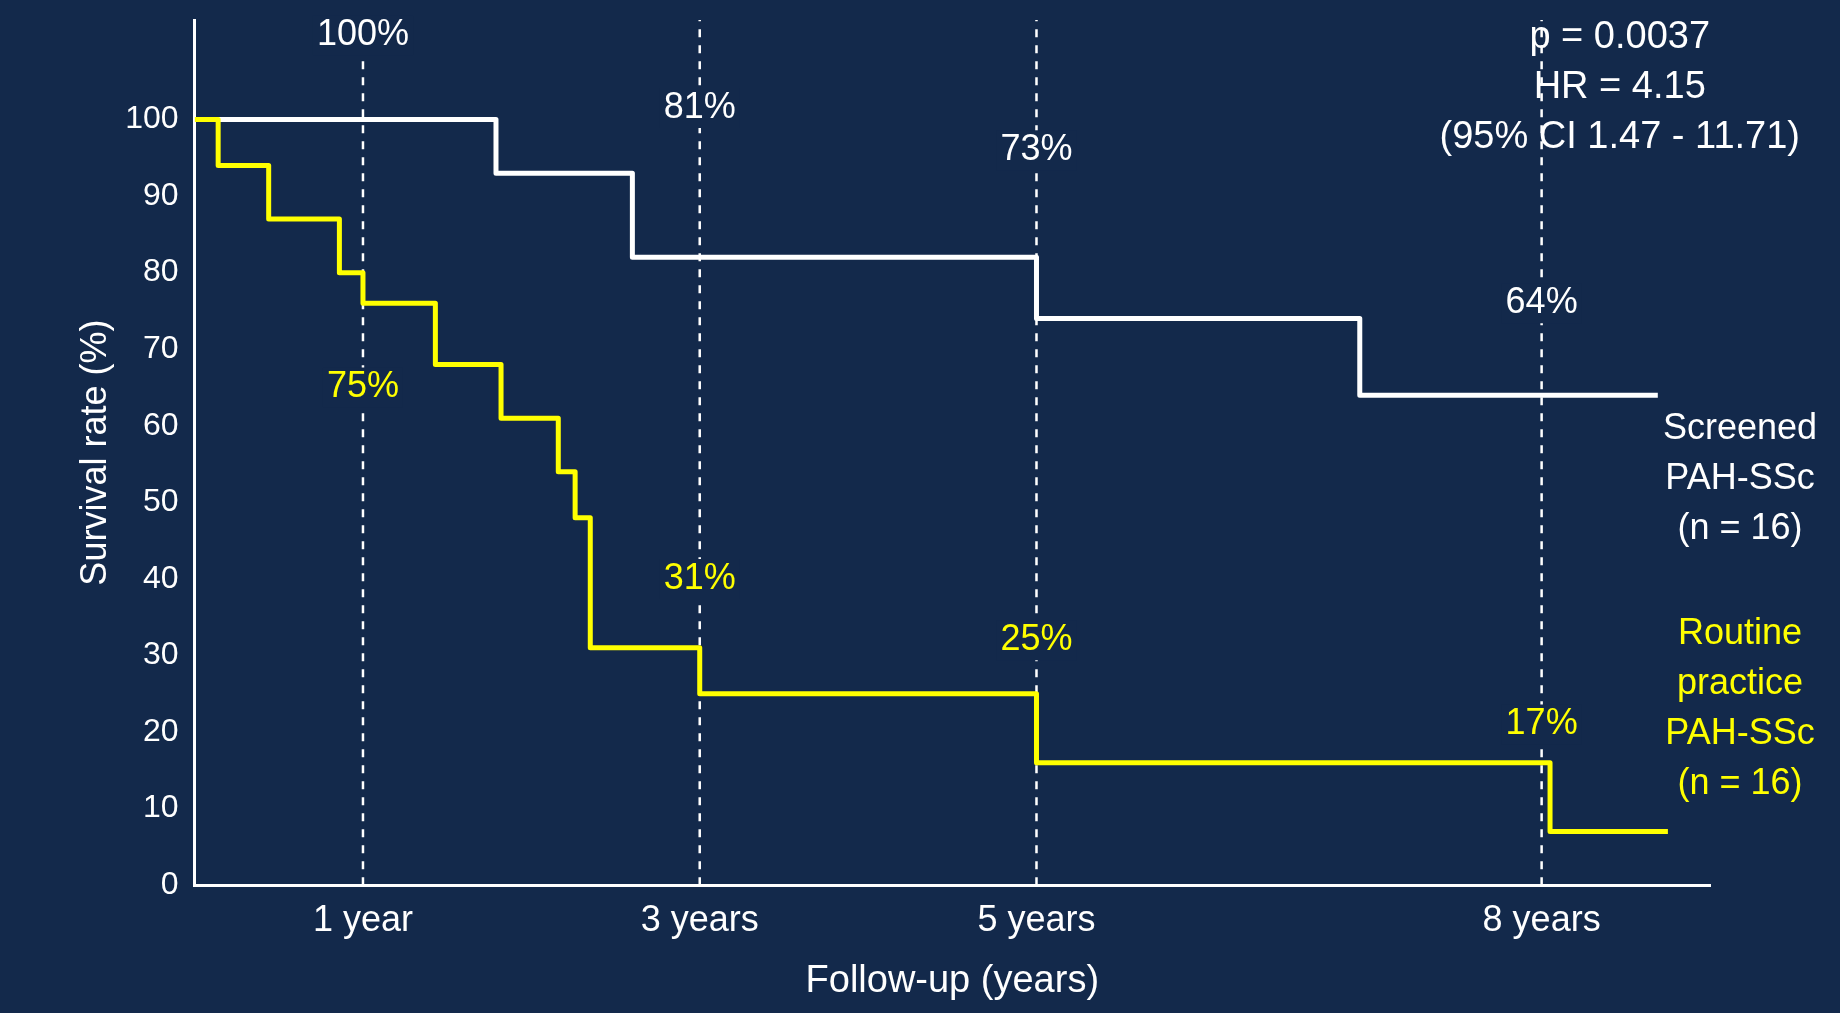 The image size is (1840, 1013). I want to click on y-tick-label: 20, so click(161, 729).